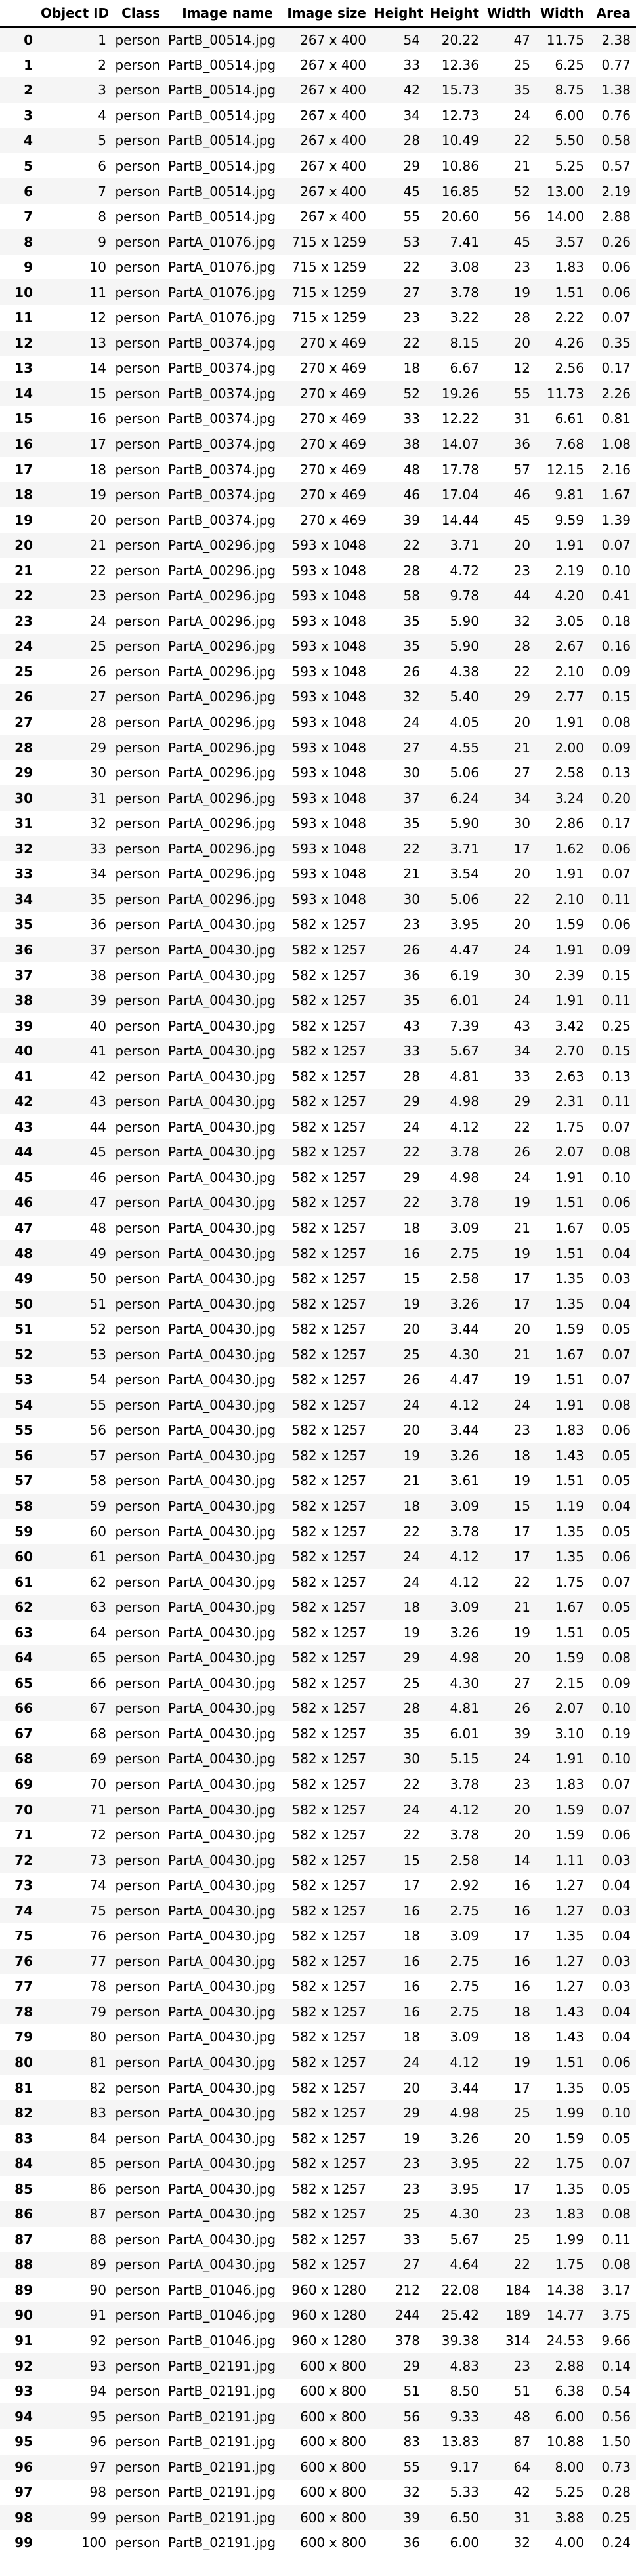  Describe the element at coordinates (521, 1531) in the screenshot. I see `width-px-cell: 17` at that location.